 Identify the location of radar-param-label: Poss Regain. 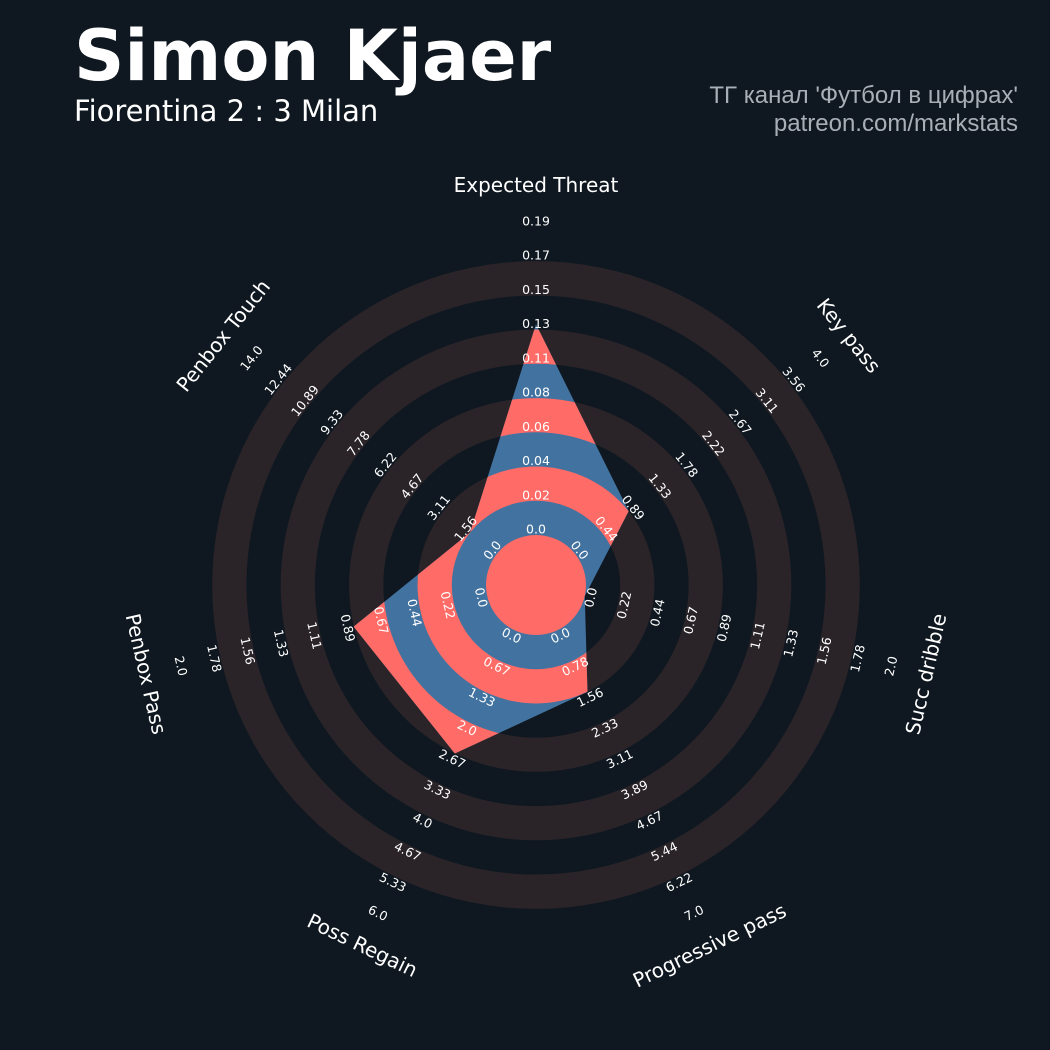
(363, 945).